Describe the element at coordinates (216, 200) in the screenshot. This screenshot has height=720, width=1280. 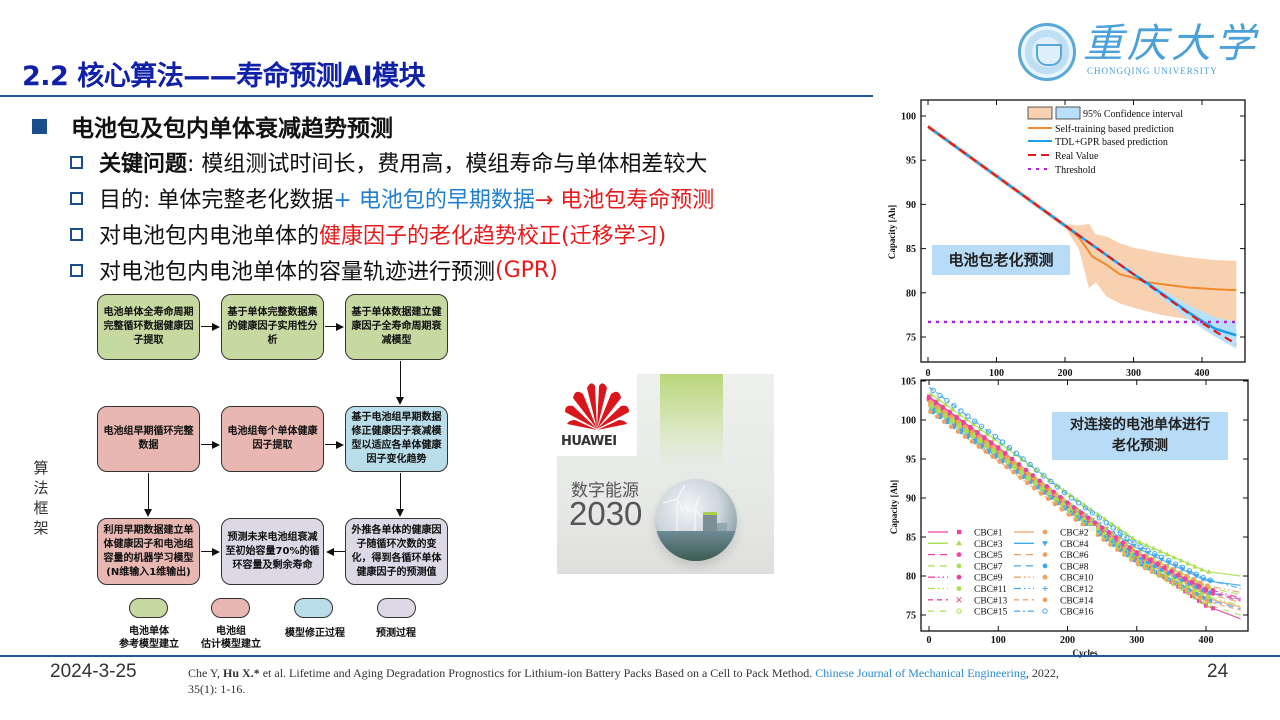
I see `sub-bullet-text: 目的: 单体完整老化数据` at that location.